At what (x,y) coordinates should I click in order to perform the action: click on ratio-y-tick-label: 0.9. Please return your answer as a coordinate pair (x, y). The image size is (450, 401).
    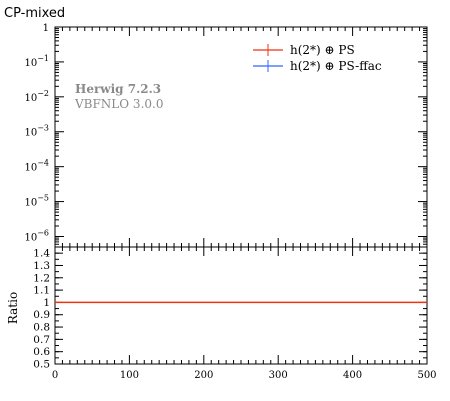
    Looking at the image, I should click on (41, 315).